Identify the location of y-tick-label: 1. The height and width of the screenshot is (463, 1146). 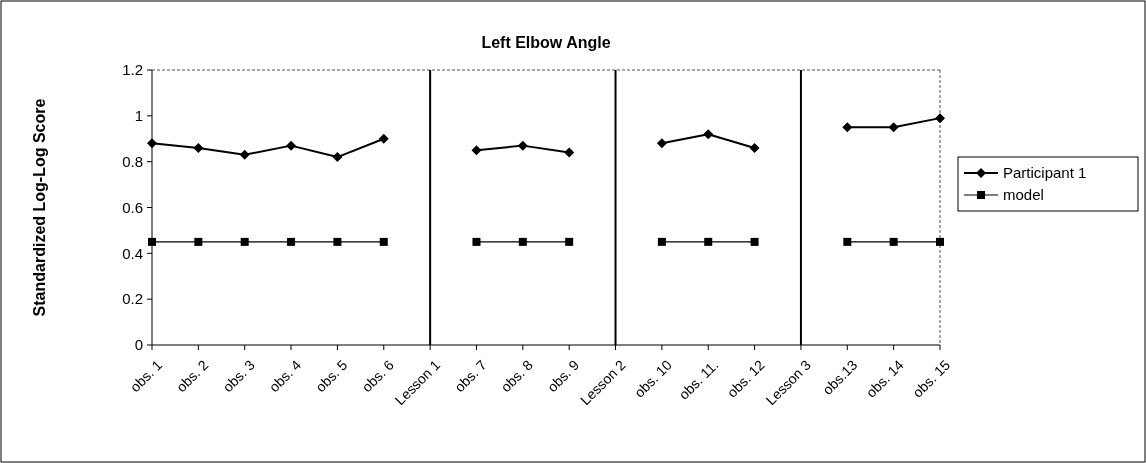
(138, 116).